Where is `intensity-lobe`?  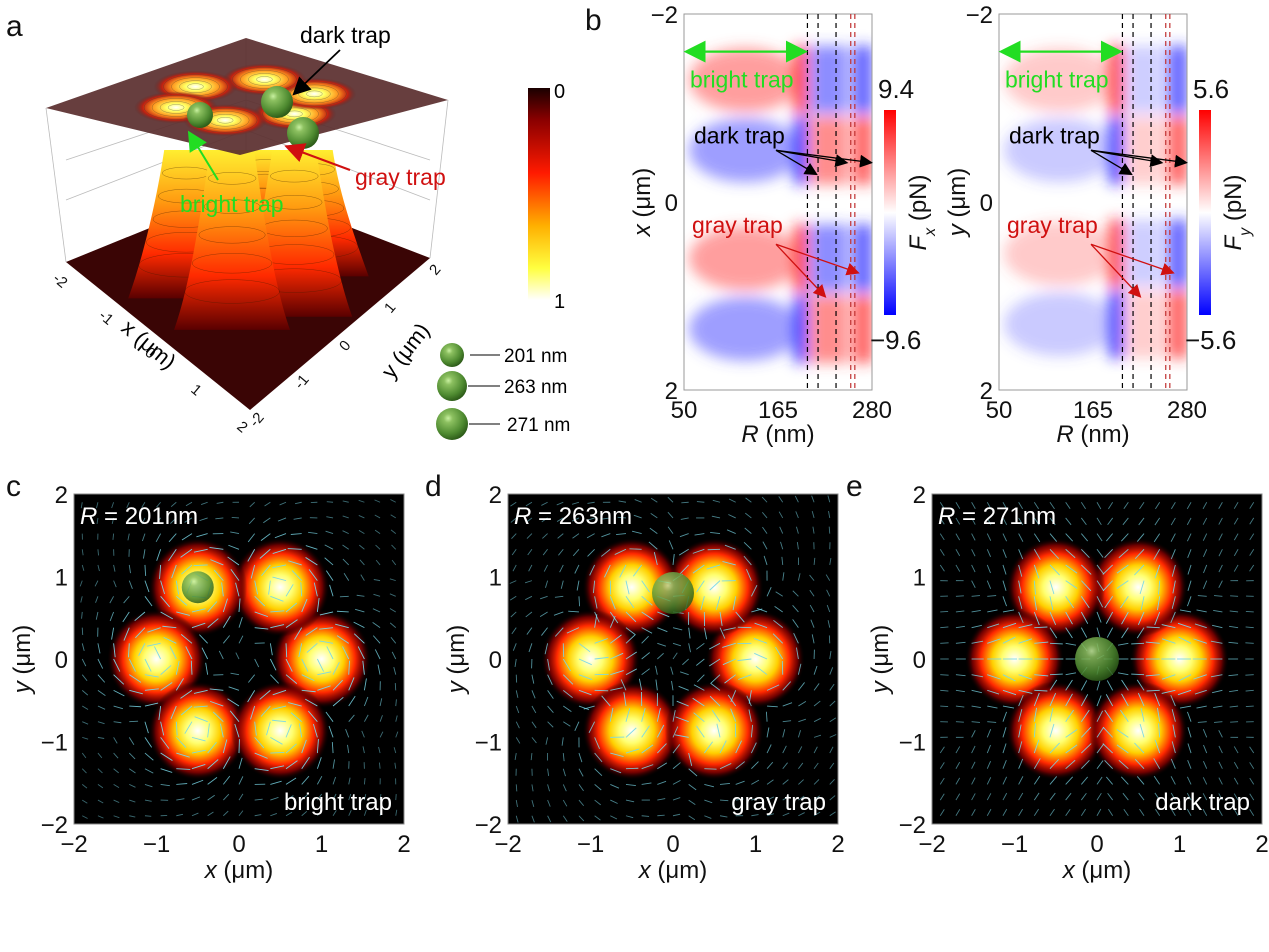 intensity-lobe is located at coordinates (714, 587).